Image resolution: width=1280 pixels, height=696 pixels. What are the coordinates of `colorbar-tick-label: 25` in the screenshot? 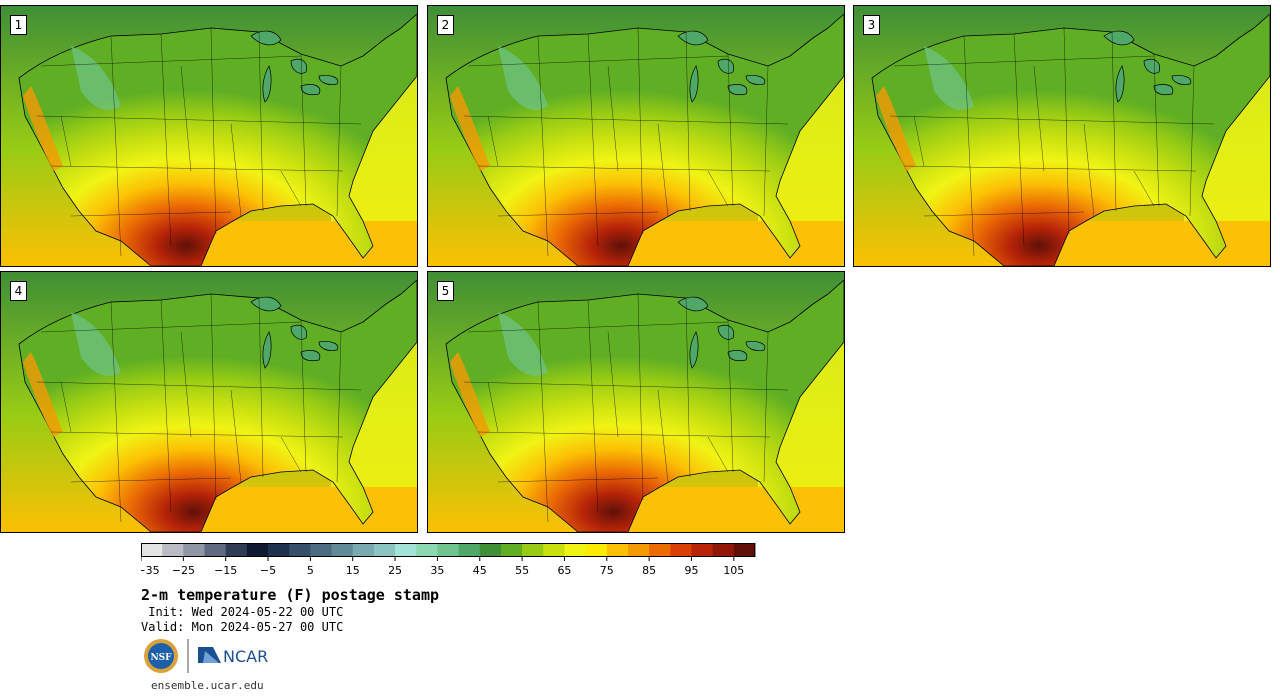 It's located at (395, 570).